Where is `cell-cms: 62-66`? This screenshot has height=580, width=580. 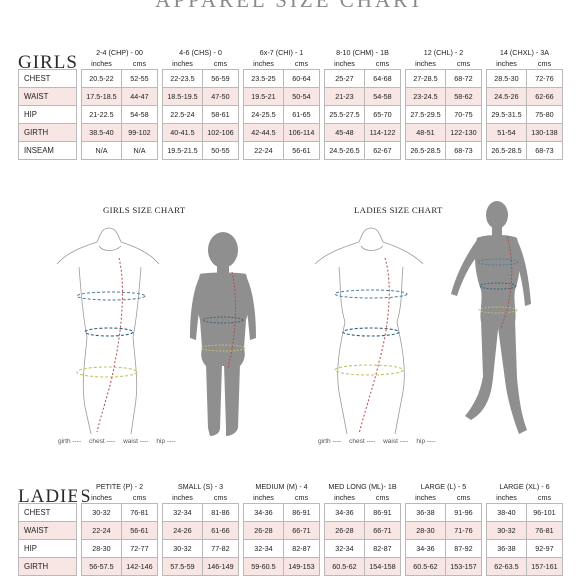 cell-cms: 62-66 is located at coordinates (544, 96).